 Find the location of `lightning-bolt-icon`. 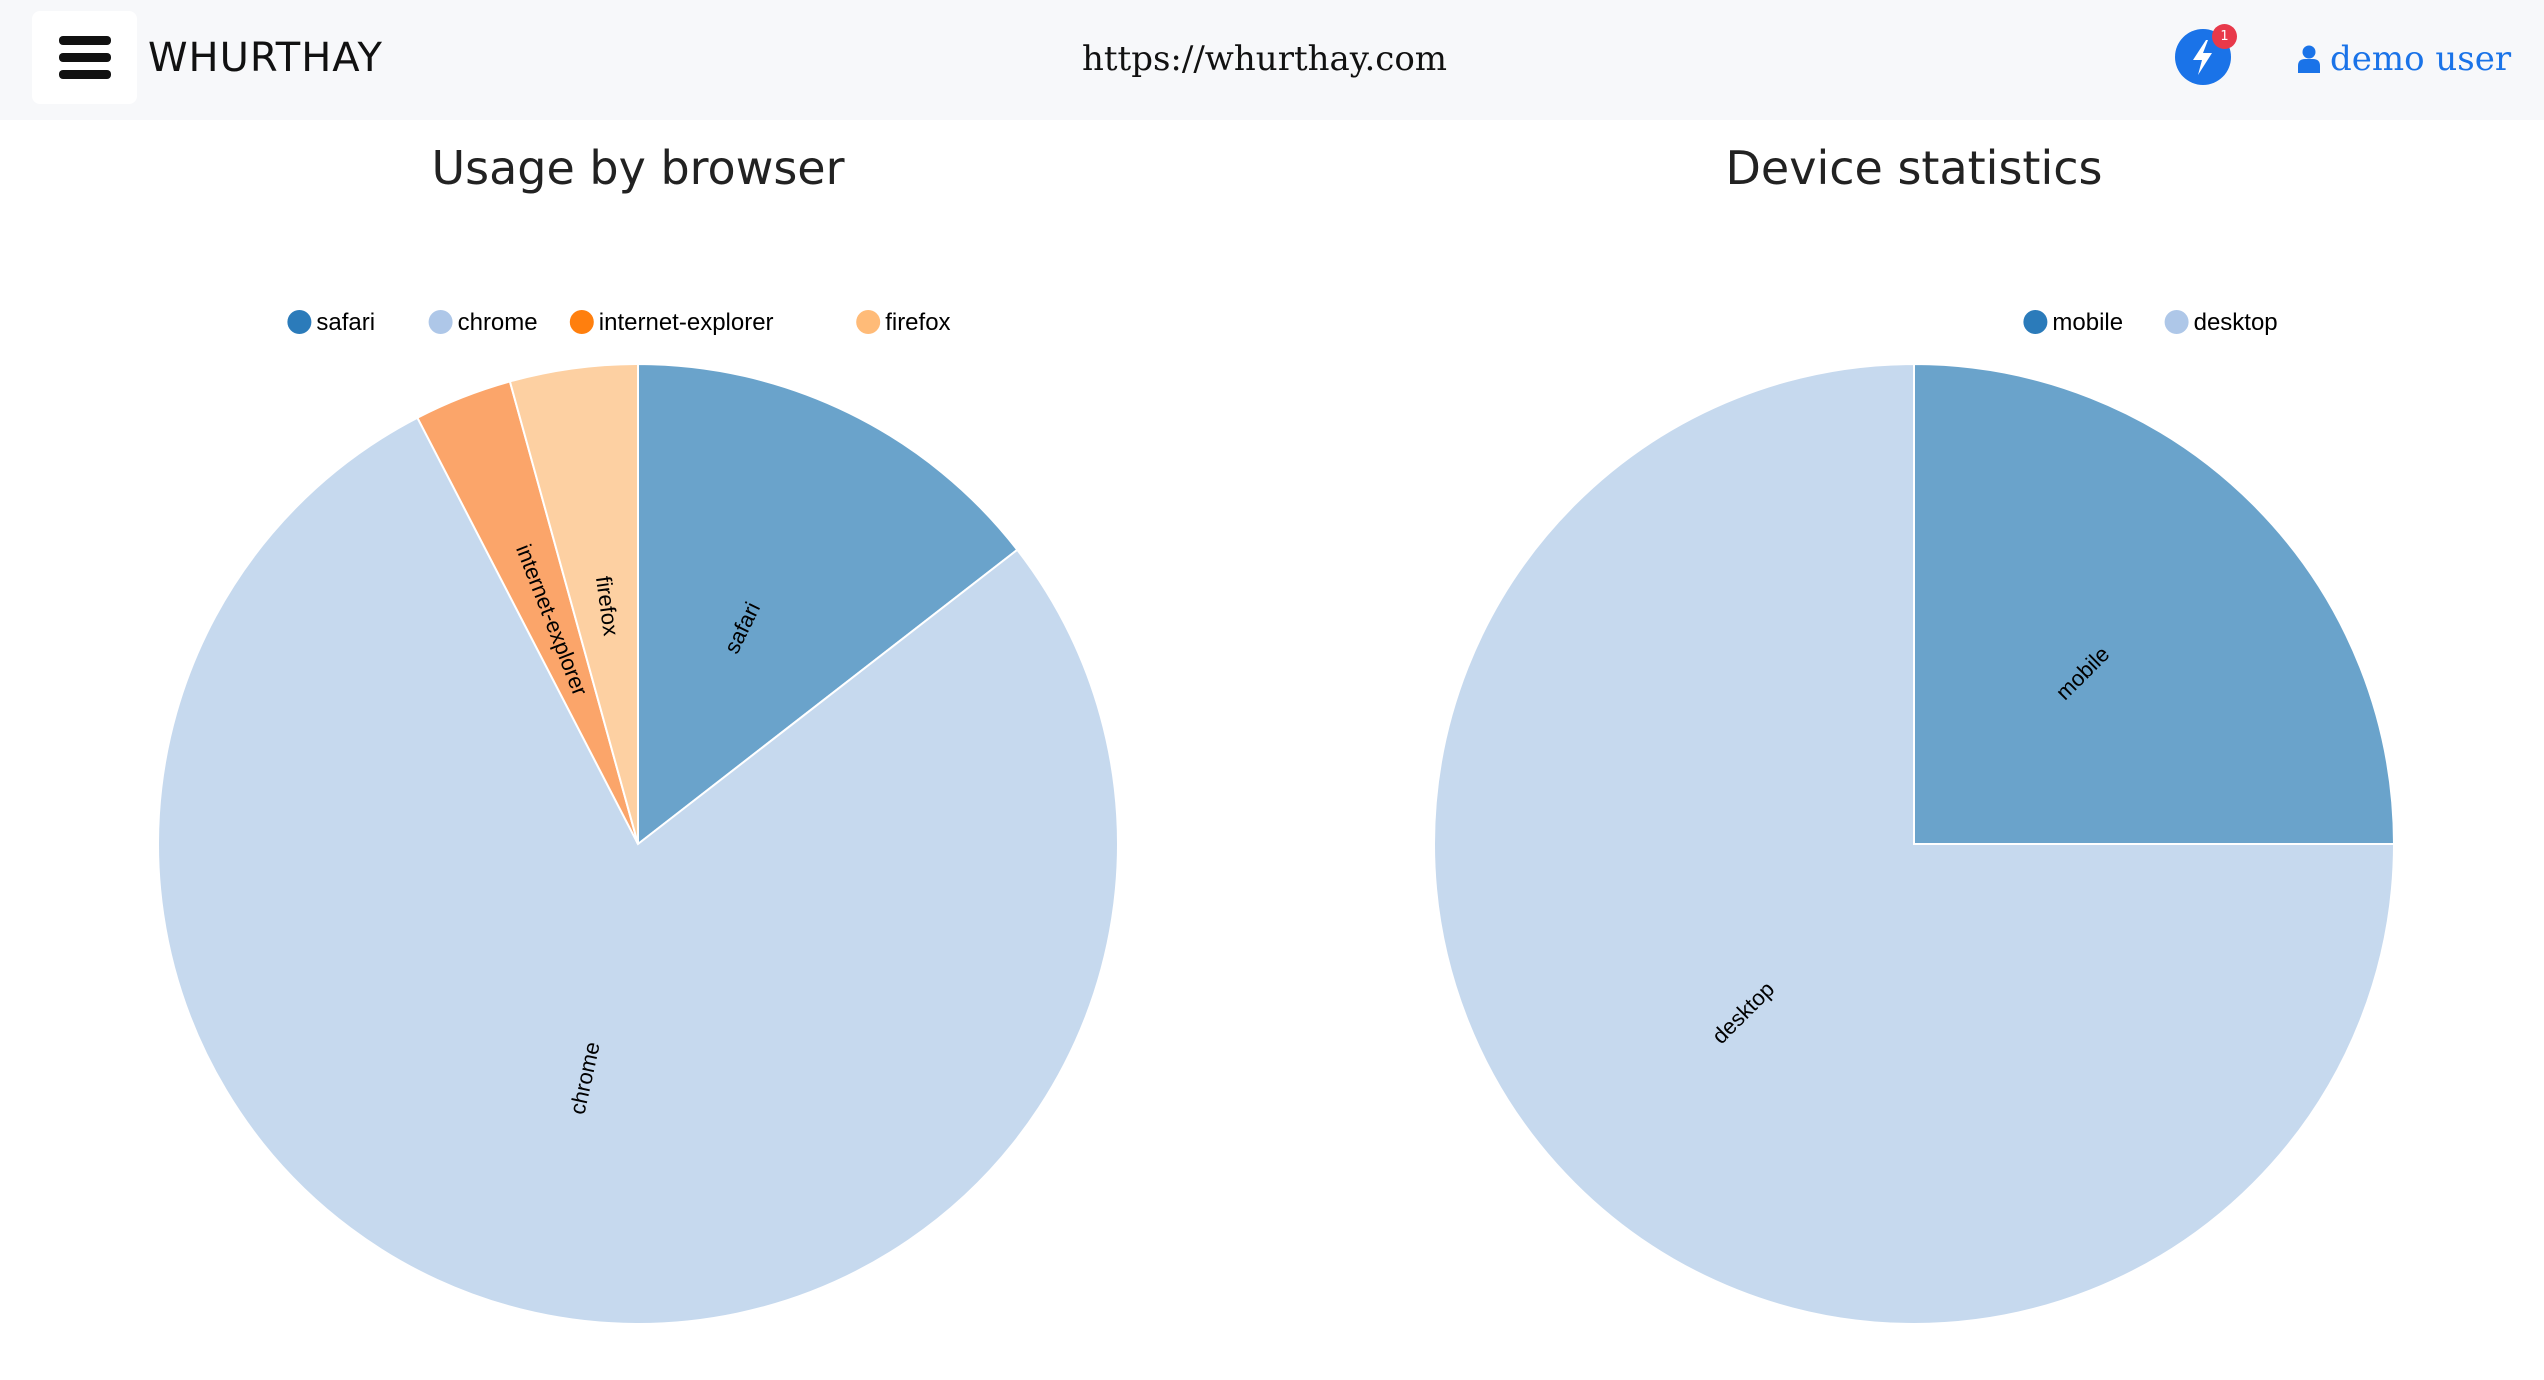

lightning-bolt-icon is located at coordinates (2202, 57).